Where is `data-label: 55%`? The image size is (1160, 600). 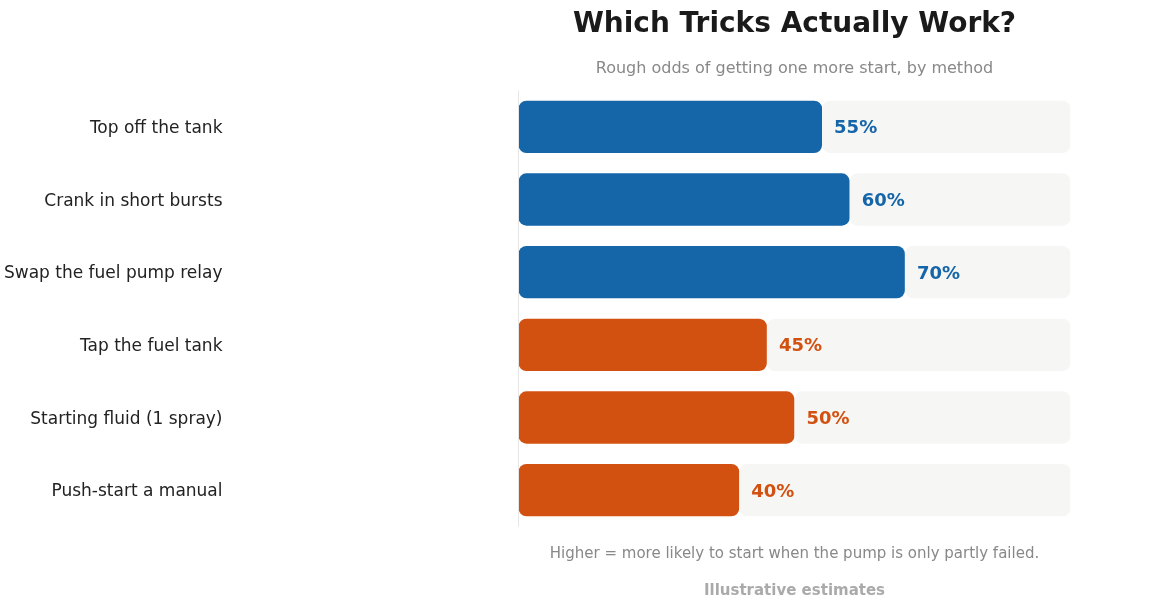
data-label: 55% is located at coordinates (856, 127).